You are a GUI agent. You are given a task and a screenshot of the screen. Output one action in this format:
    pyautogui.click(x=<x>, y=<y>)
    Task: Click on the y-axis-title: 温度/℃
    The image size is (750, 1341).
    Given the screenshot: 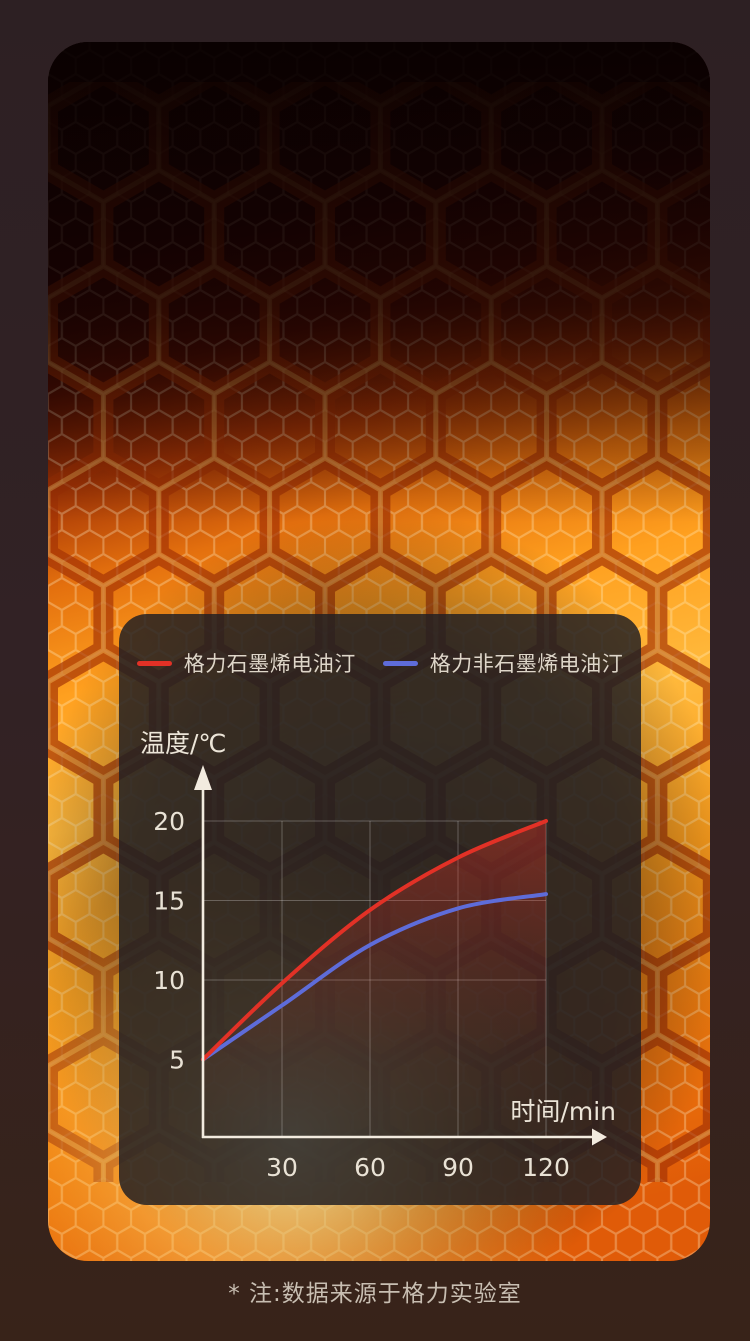 What is the action you would take?
    pyautogui.click(x=183, y=743)
    